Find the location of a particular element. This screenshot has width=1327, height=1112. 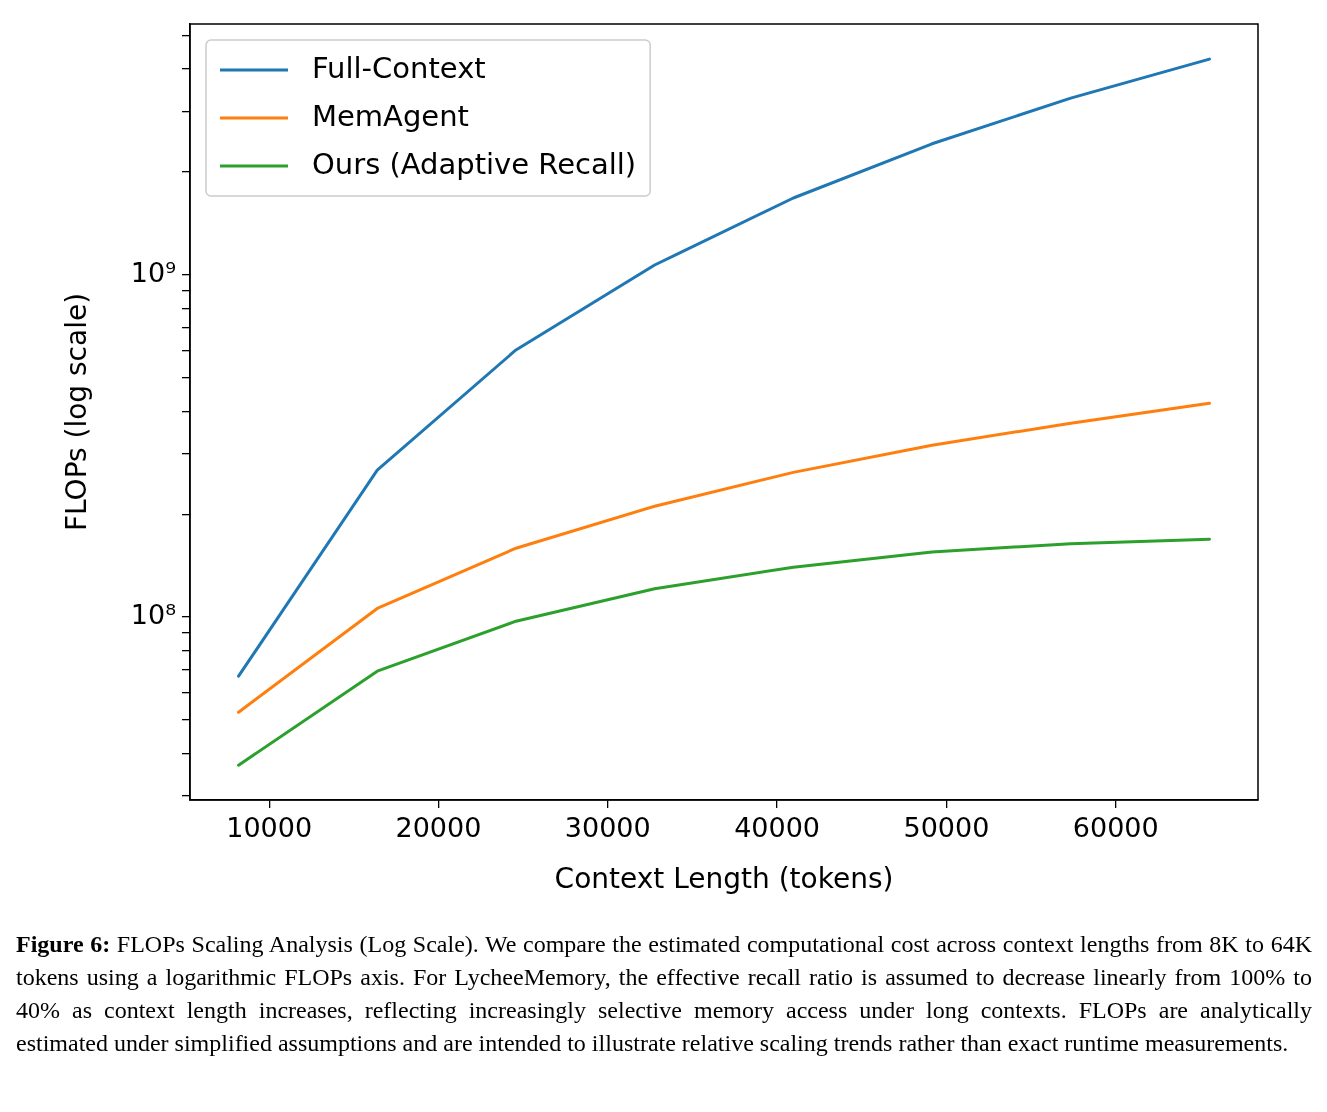

legend-label: MemAgent is located at coordinates (390, 115).